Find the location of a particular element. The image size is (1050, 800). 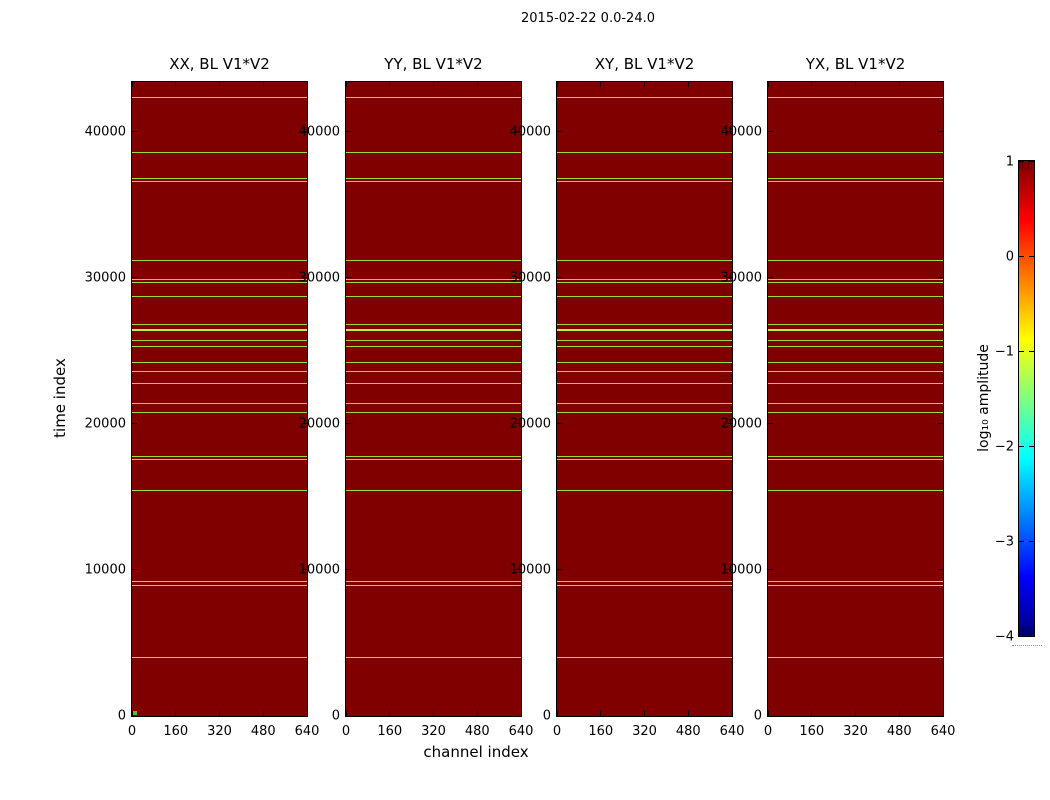

heatmap-panel-yx is located at coordinates (855, 399).